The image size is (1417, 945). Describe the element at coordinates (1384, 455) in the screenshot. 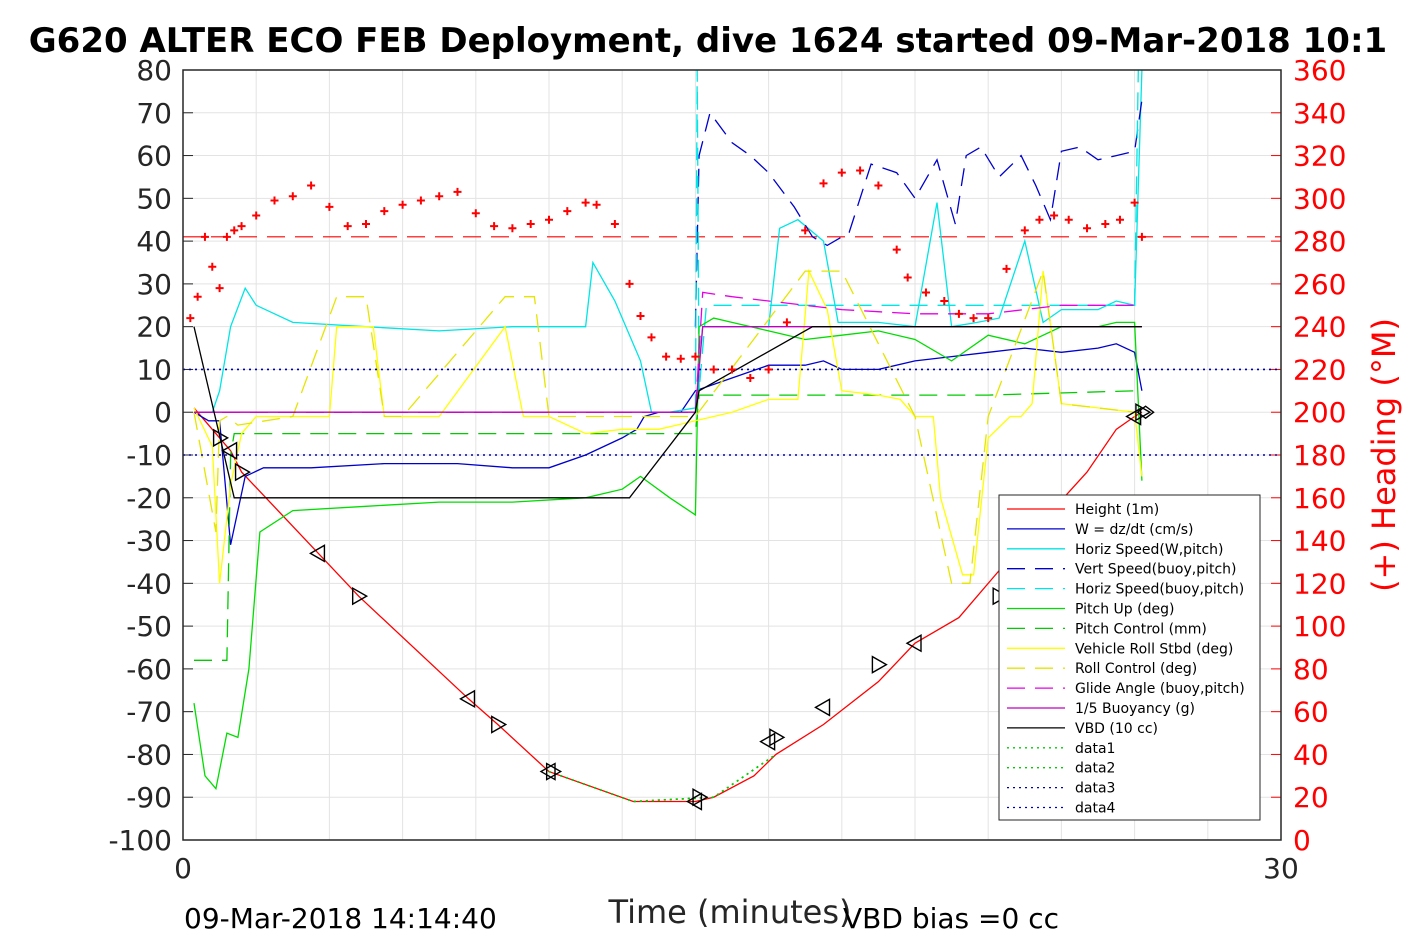

I see `right-axis-label: (+) Heading (°M)` at that location.